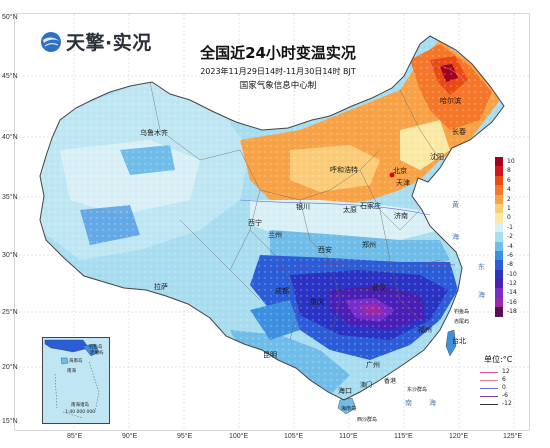 The height and width of the screenshot is (448, 550). Describe the element at coordinates (512, 284) in the screenshot. I see `legend-label: -12` at that location.